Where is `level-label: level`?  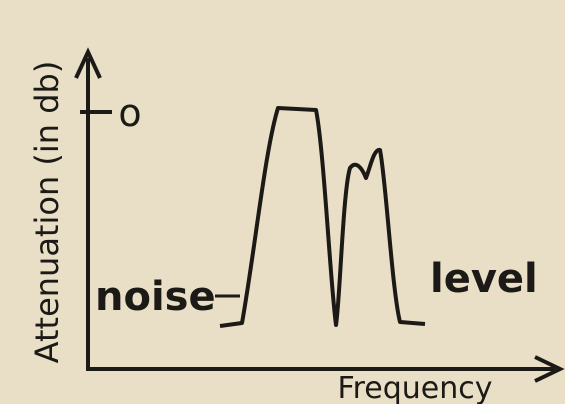
level-label: level is located at coordinates (484, 279).